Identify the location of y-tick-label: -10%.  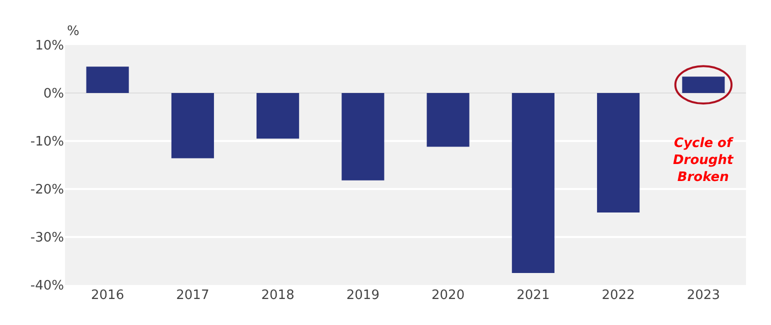
(47, 142).